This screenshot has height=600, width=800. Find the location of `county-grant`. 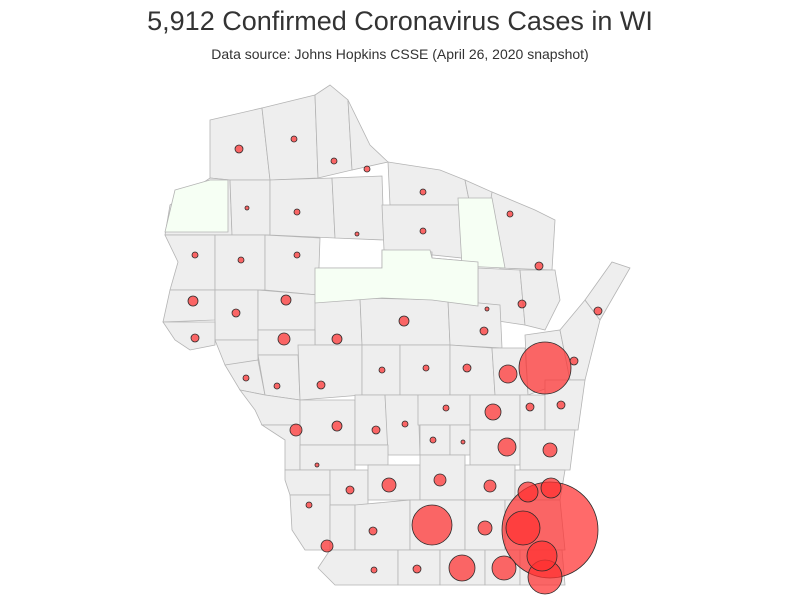

county-grant is located at coordinates (310, 522).